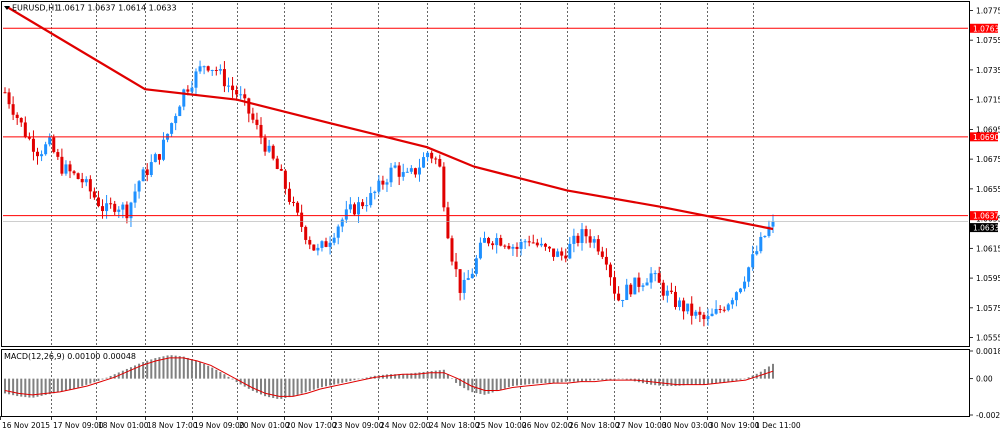  I want to click on price-tag-level, so click(984, 216).